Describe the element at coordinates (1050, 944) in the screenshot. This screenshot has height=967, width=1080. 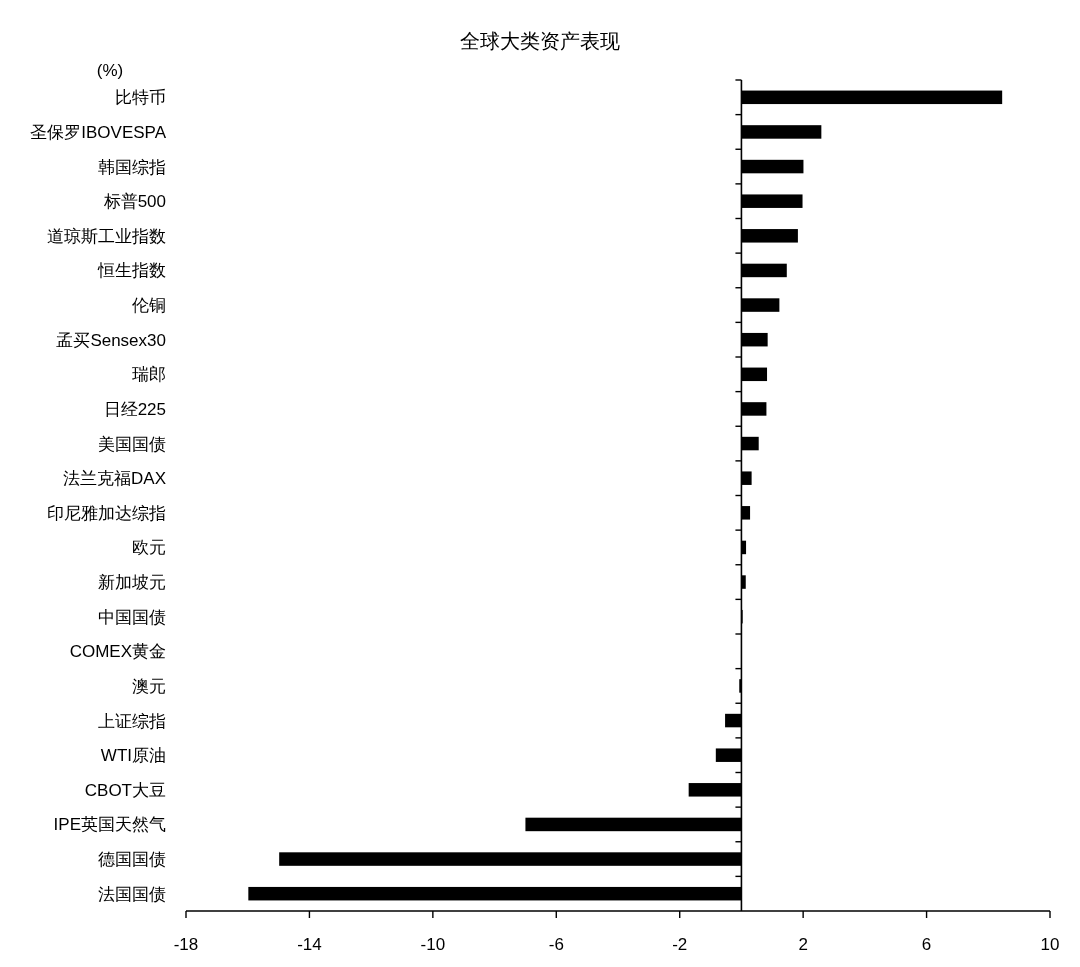
I see `xtick-label: 10` at that location.